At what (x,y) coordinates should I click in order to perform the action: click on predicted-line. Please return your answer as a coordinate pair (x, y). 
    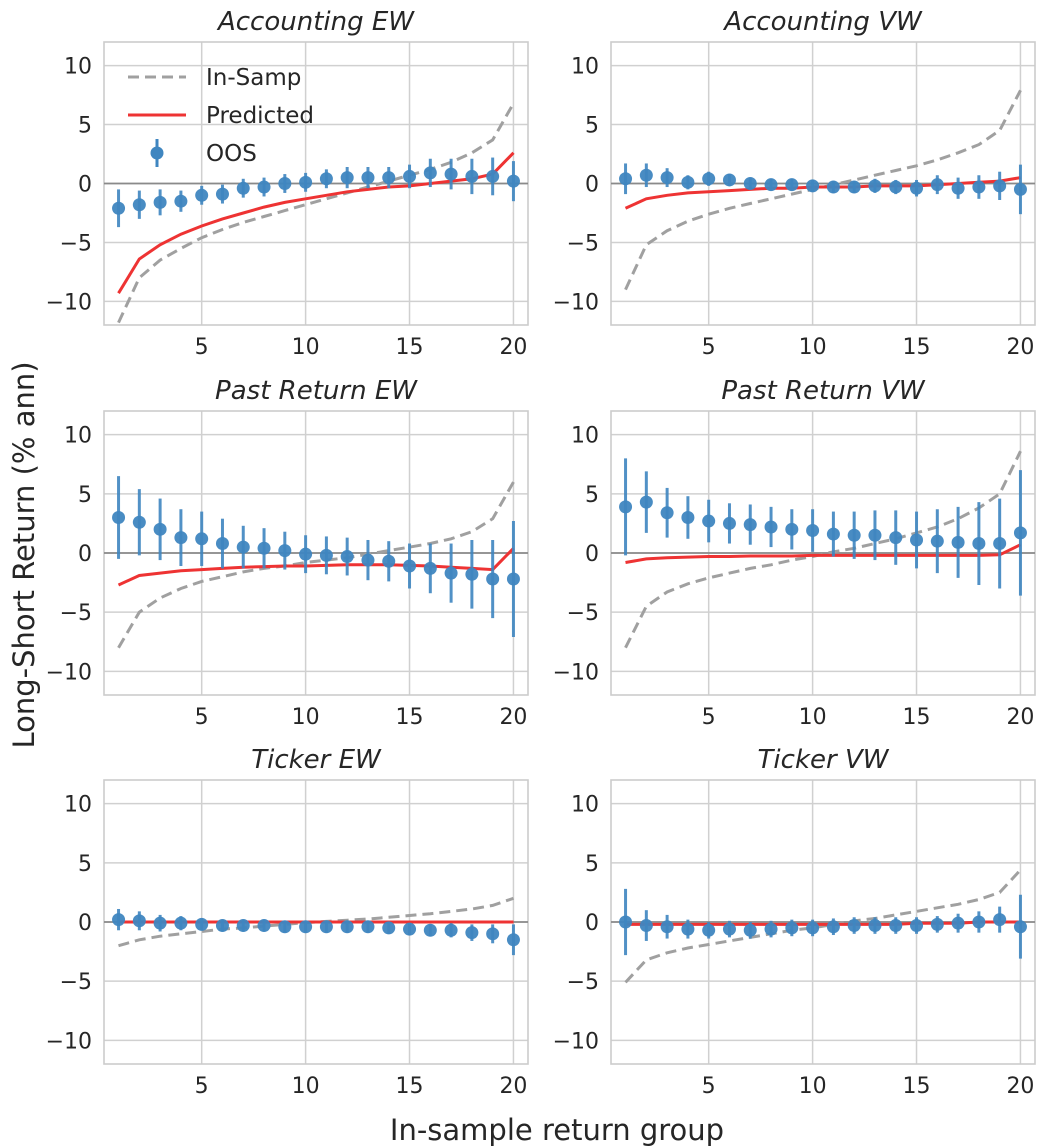
    Looking at the image, I should click on (316, 222).